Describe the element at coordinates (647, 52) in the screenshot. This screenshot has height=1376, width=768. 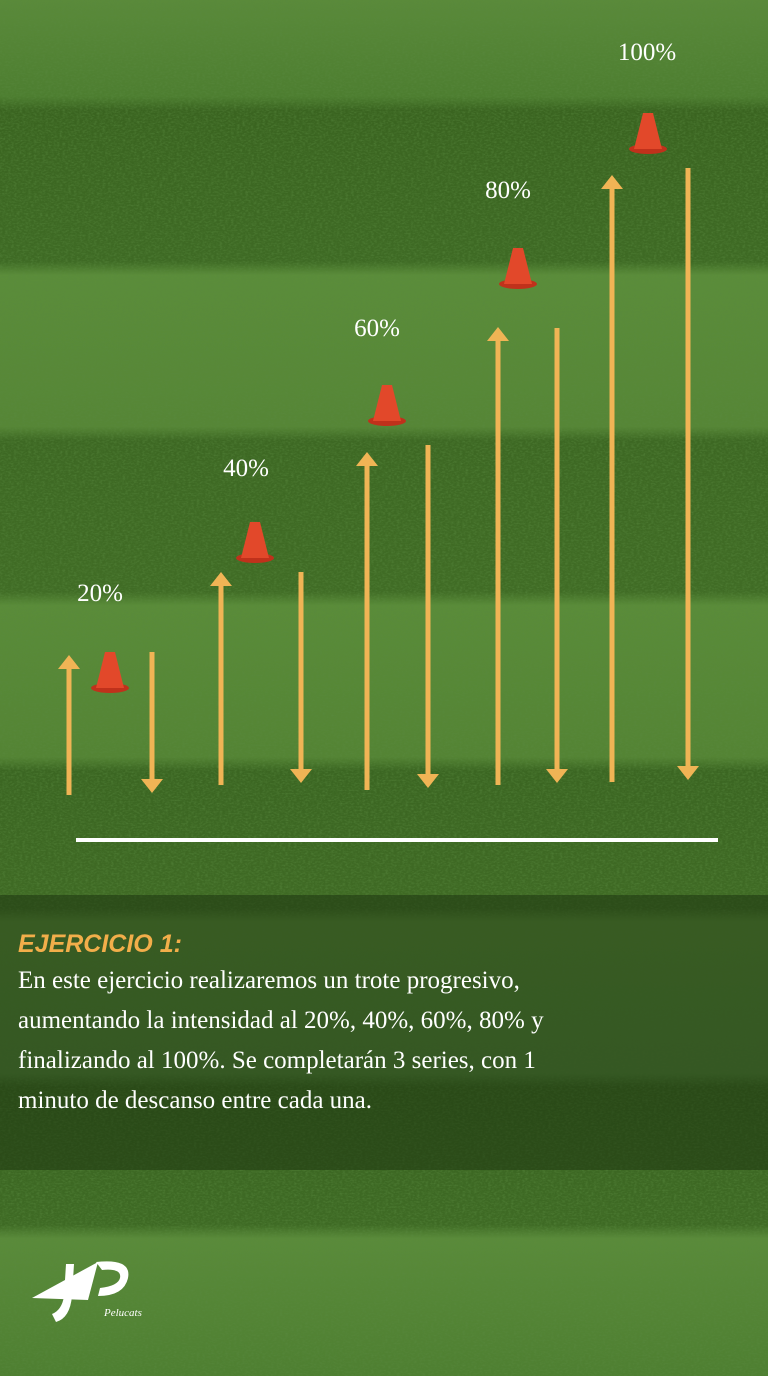
I see `intensity-label: 100%` at that location.